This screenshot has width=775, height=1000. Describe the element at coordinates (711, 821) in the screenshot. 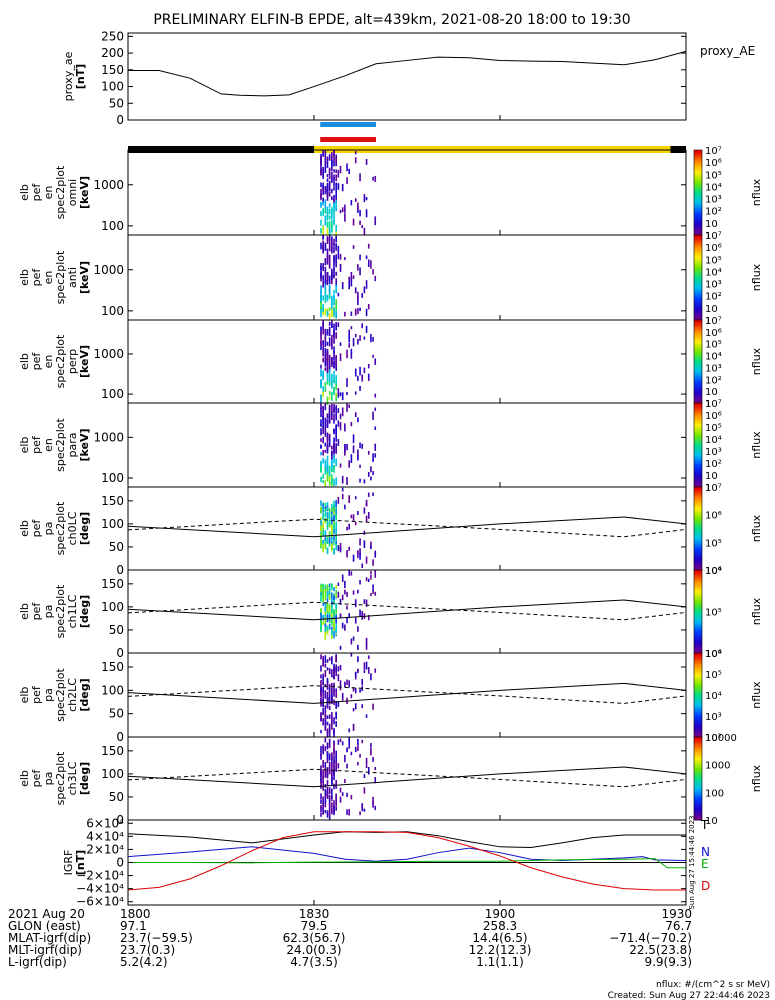

I see `colorbar-tick-label: 10` at that location.